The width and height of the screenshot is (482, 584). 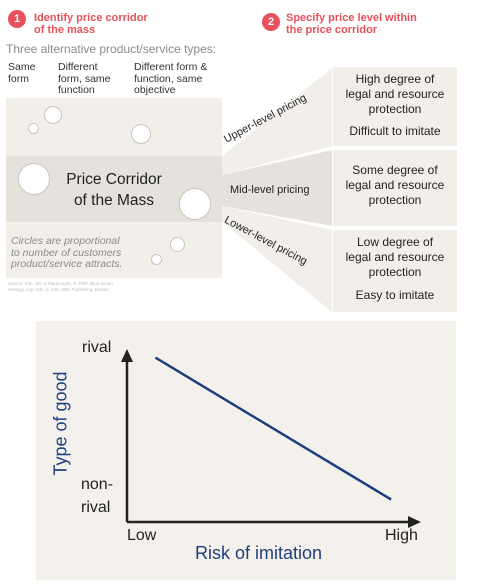 What do you see at coordinates (395, 94) in the screenshot?
I see `upper-level-line2: legal and resource` at bounding box center [395, 94].